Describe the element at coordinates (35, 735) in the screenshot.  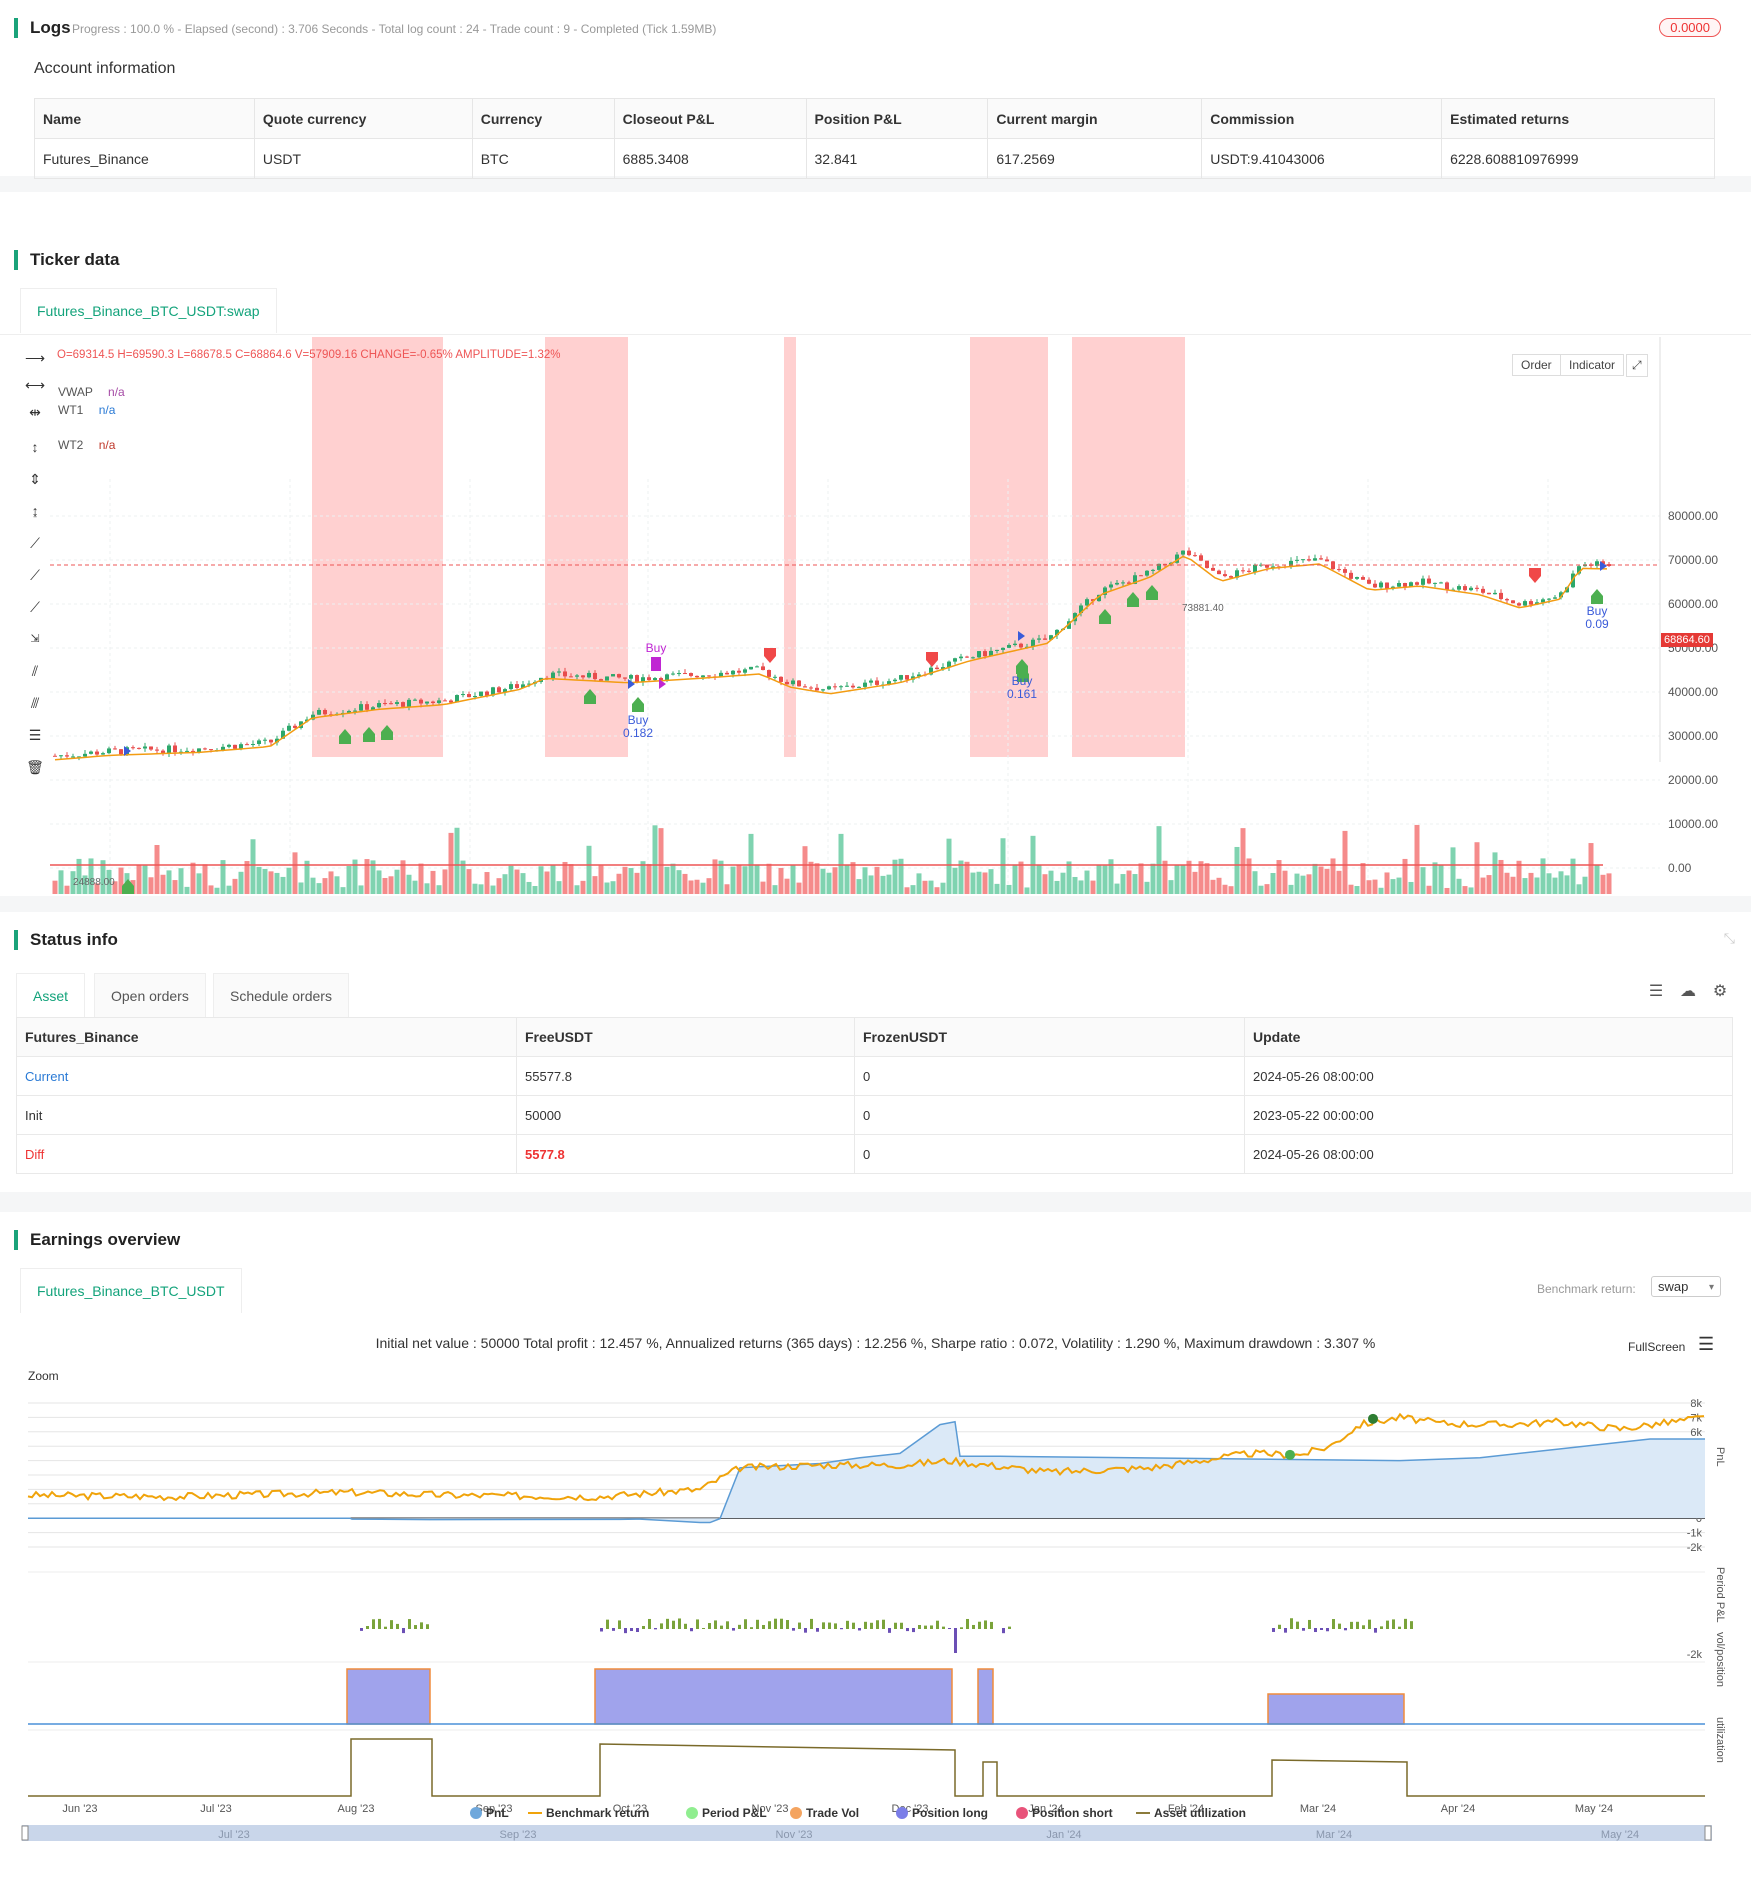
I see `grid-tool-icon: ☰` at that location.